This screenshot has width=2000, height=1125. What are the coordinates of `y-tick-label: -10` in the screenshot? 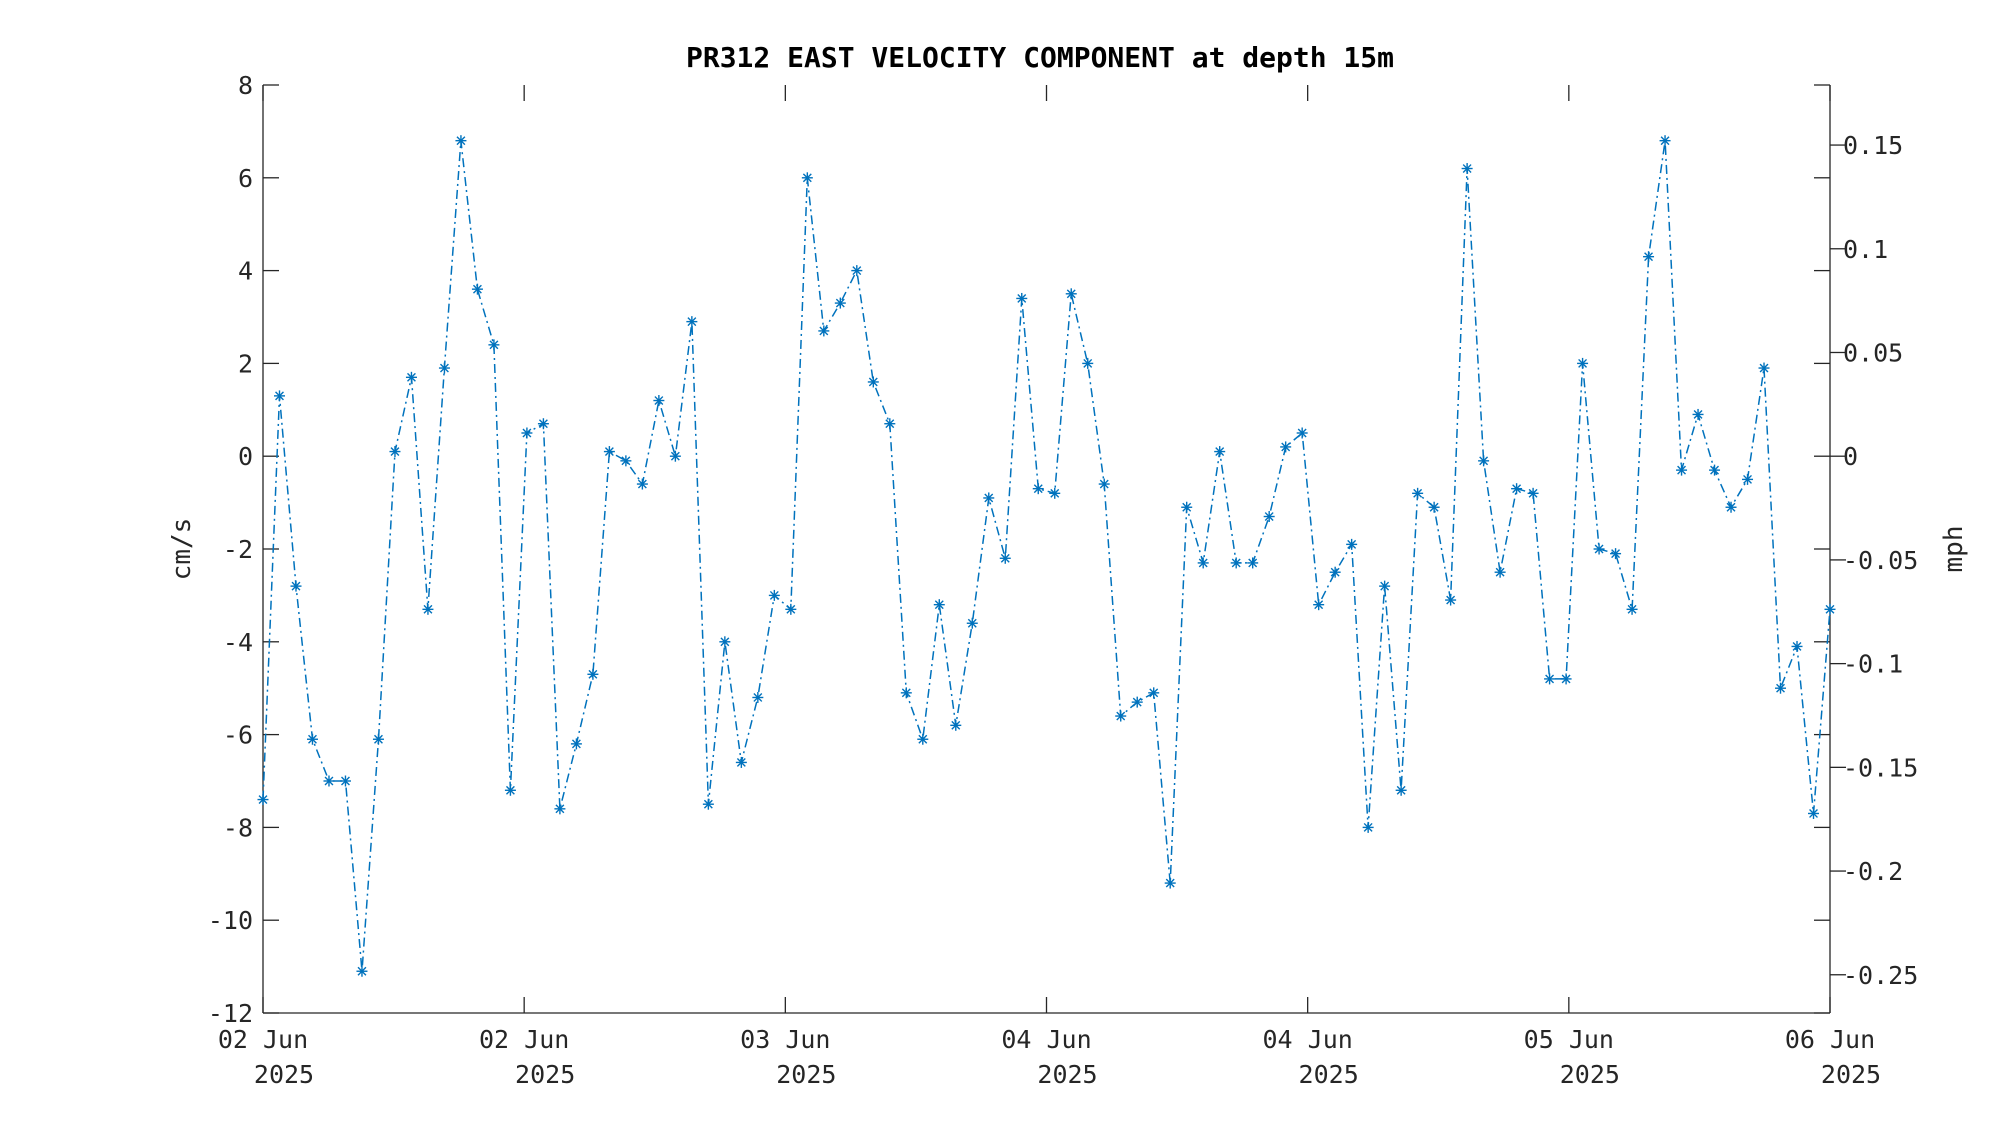 It's located at (230, 920).